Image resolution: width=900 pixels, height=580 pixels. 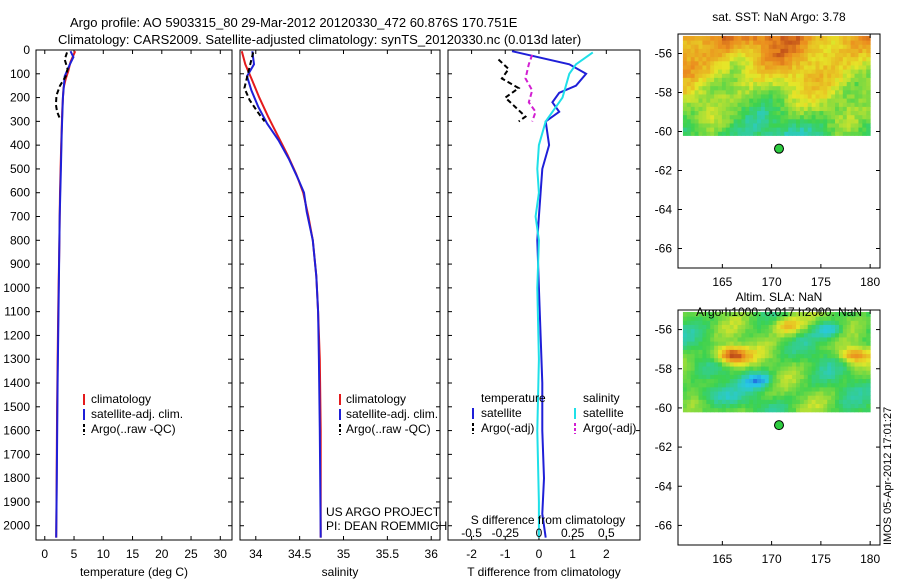 What do you see at coordinates (344, 554) in the screenshot?
I see `salinity-xtick-label: 35` at bounding box center [344, 554].